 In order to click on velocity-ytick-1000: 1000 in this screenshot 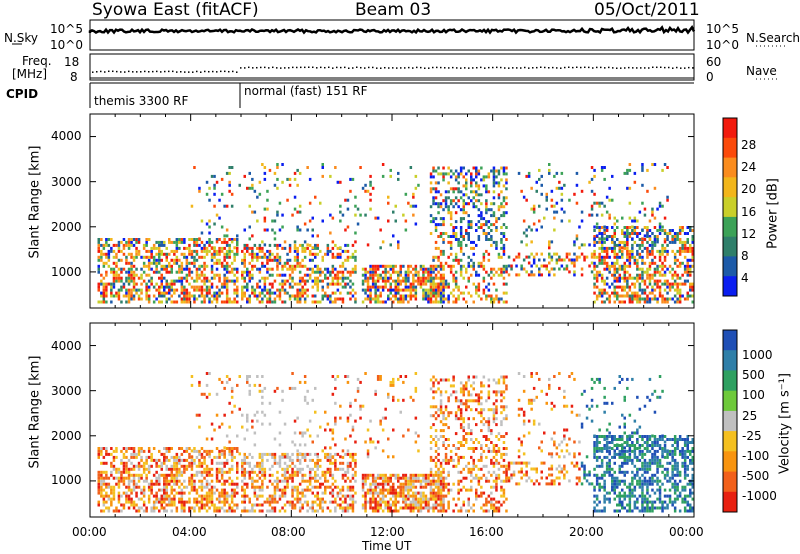, I will do `click(66, 480)`.